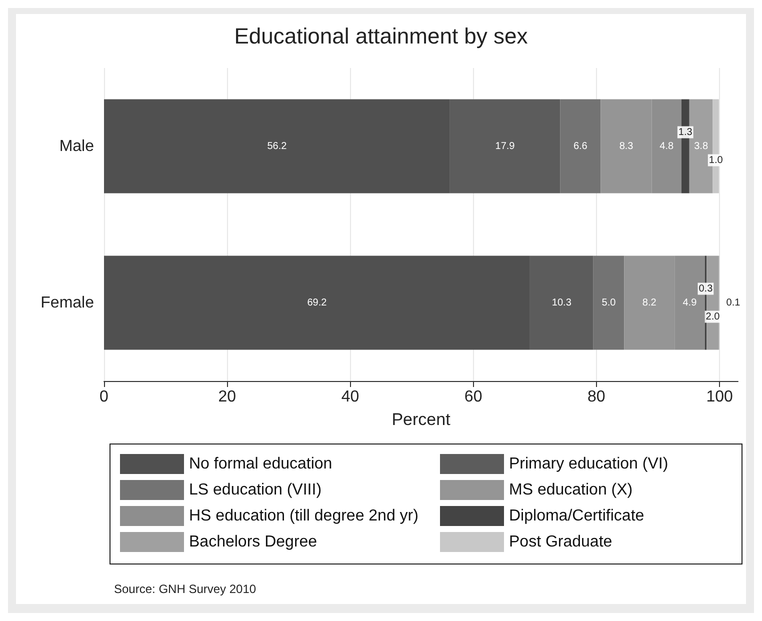  What do you see at coordinates (185, 589) in the screenshot?
I see `source-note: Source: GNH Survey 2010` at bounding box center [185, 589].